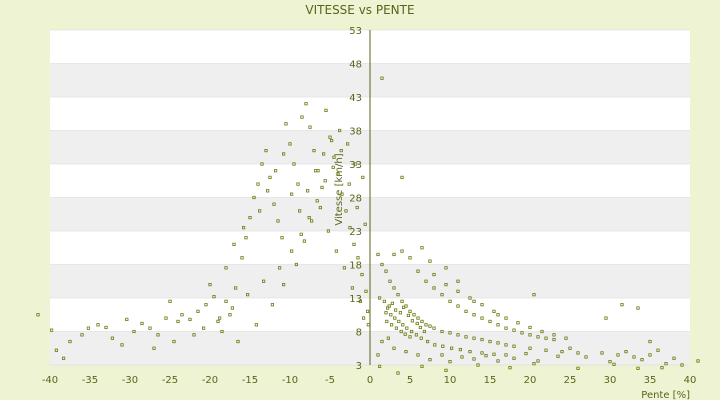 The height and width of the screenshot is (400, 720). I want to click on x-tick-label: -20, so click(210, 380).